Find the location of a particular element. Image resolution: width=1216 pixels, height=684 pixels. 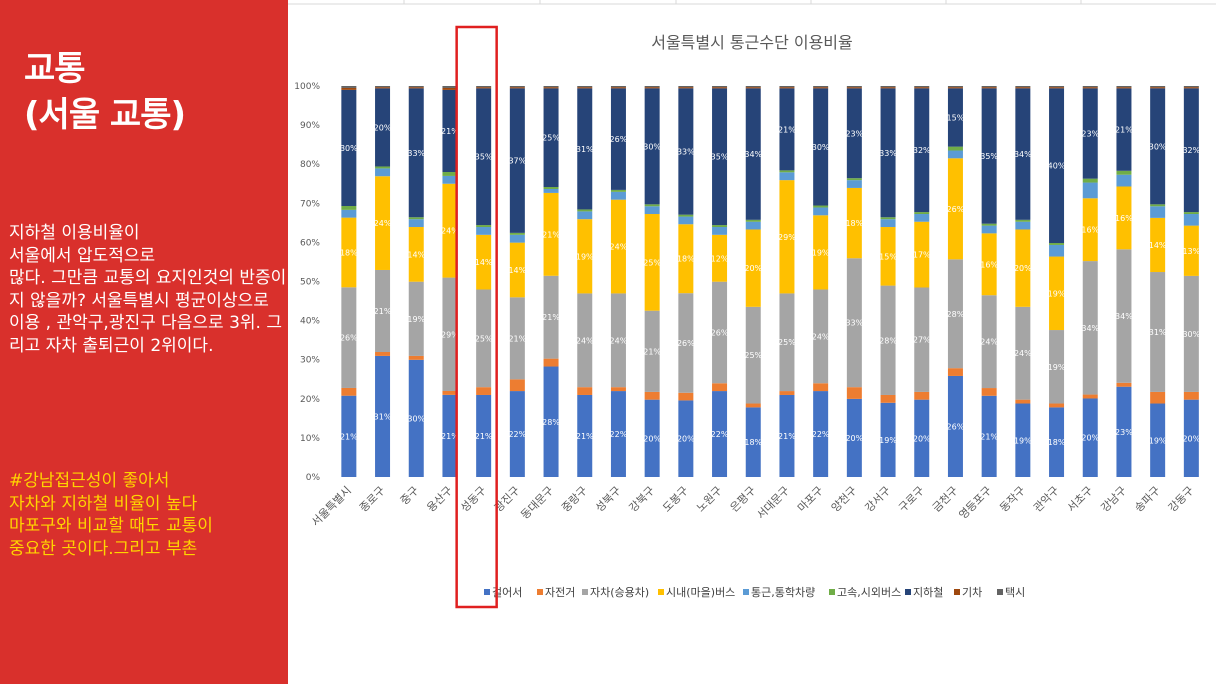

highlight-box is located at coordinates (476, 317).